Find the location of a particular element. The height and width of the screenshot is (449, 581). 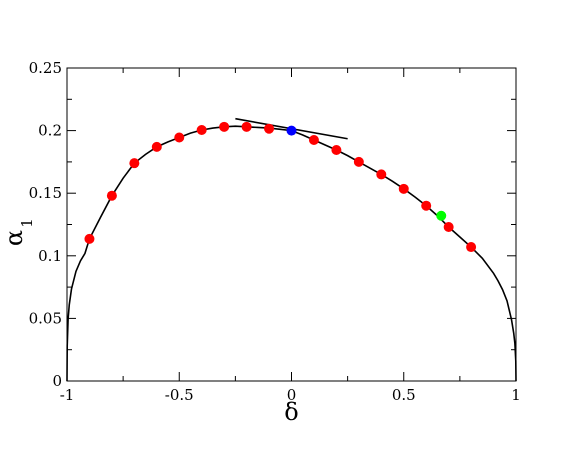

y-axis-title-group: α 1 is located at coordinates (18, 232).